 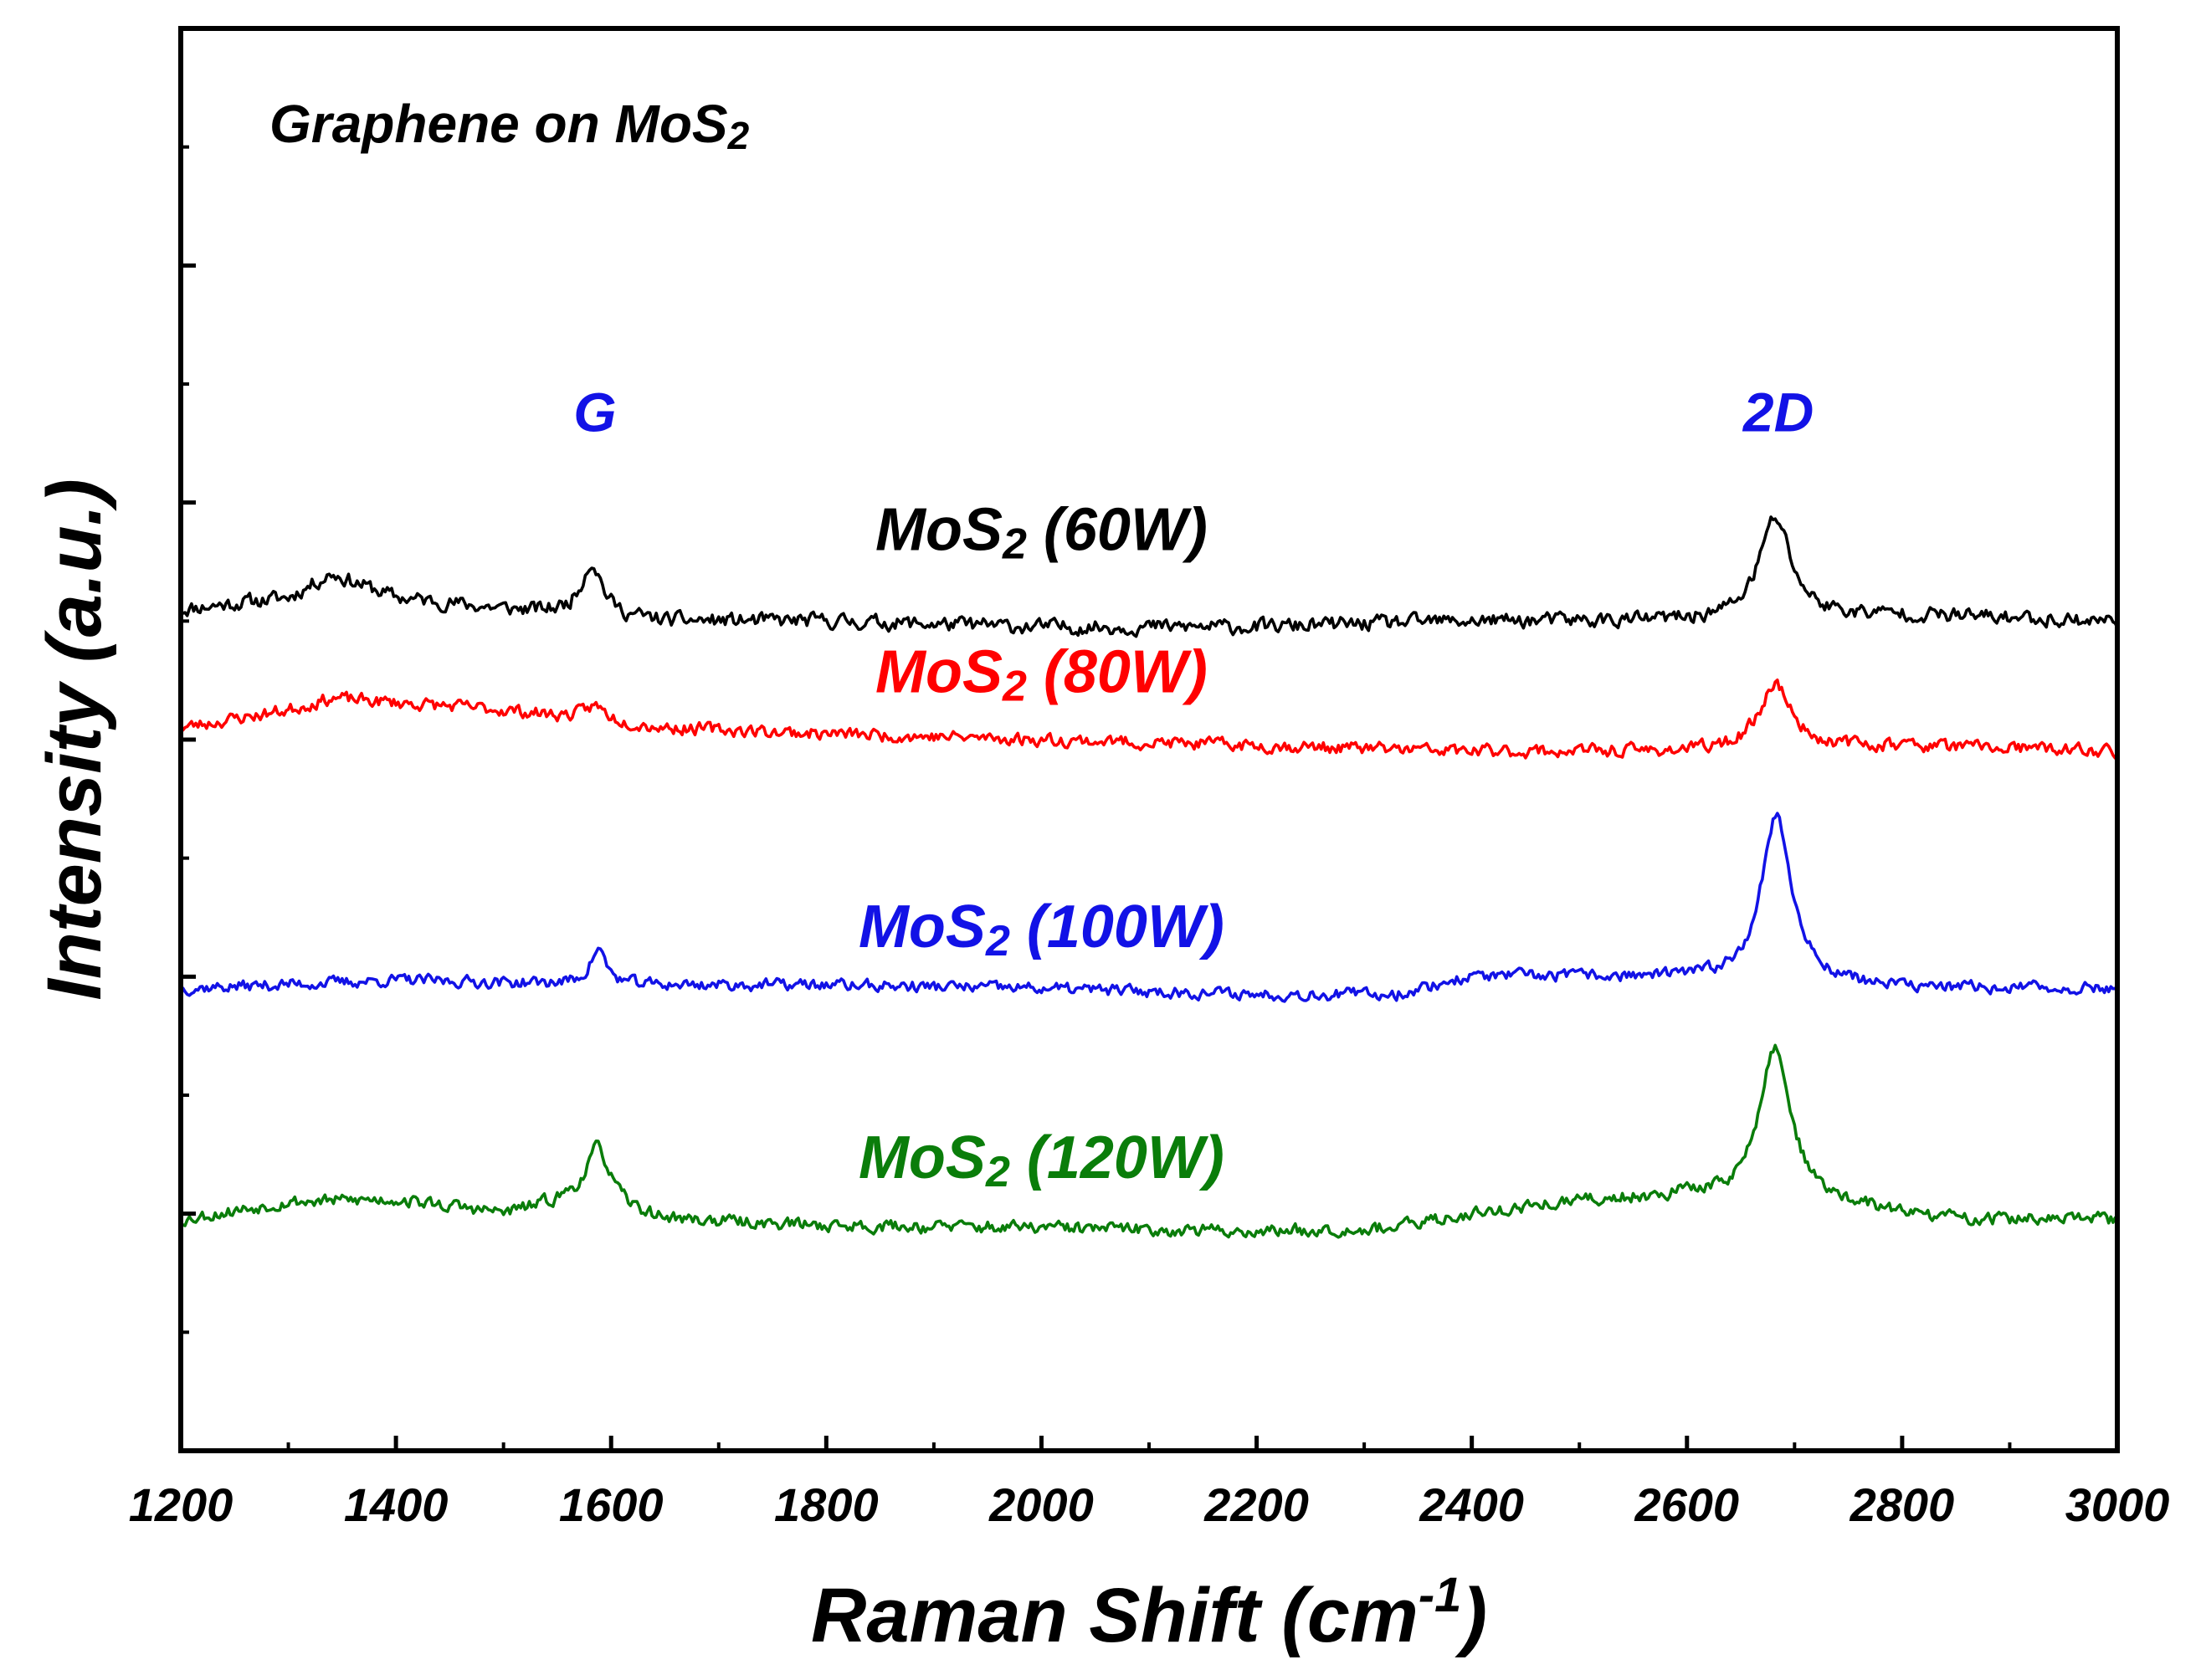 I want to click on series-label-4: MoS2 (120W), so click(x=1041, y=1160).